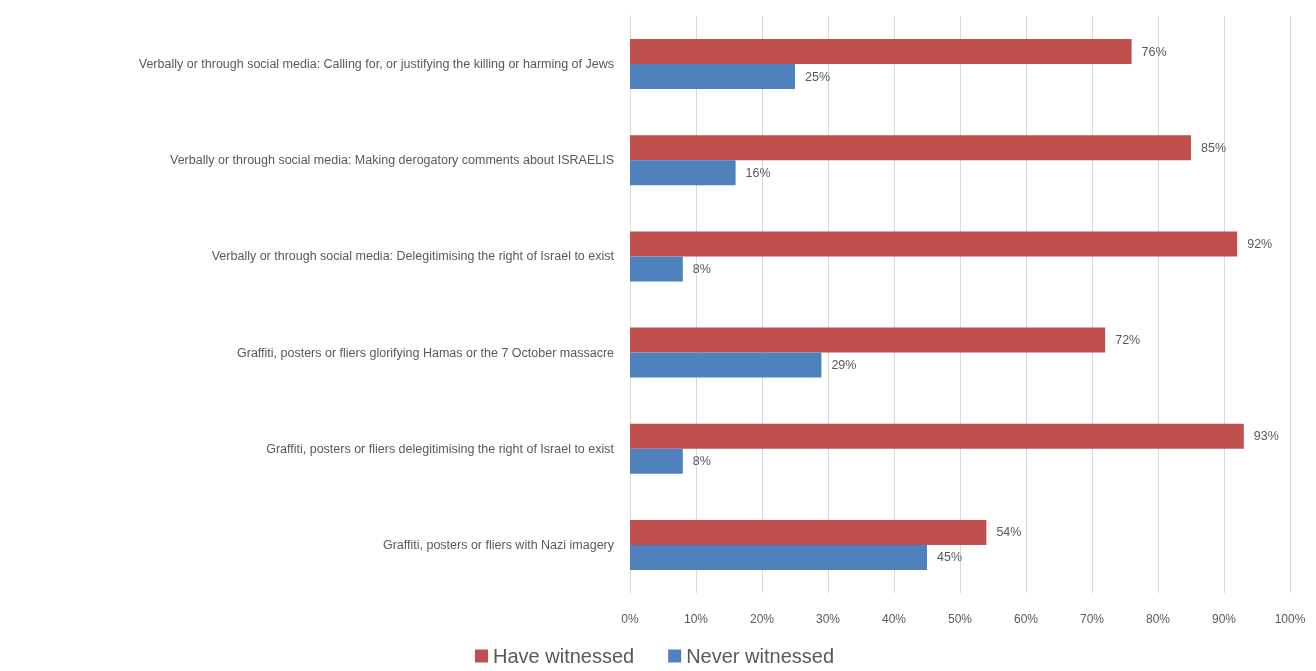  What do you see at coordinates (376, 64) in the screenshot?
I see `y-tick-label: Verbally or through social media: Calling for, or justifying the killing or harming of Jews` at bounding box center [376, 64].